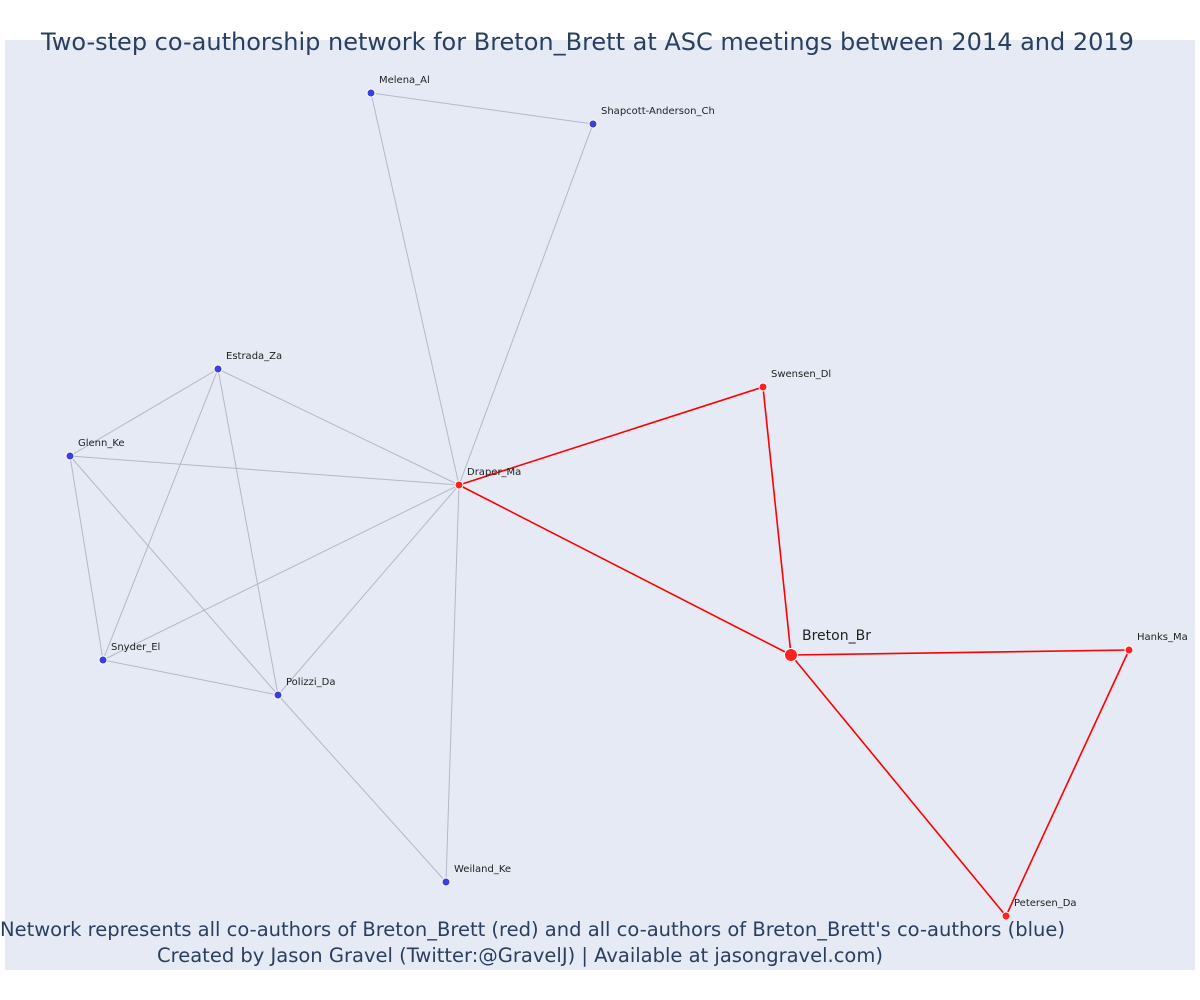  I want to click on edge-Snyder_El-Polizzi_Da, so click(190, 677).